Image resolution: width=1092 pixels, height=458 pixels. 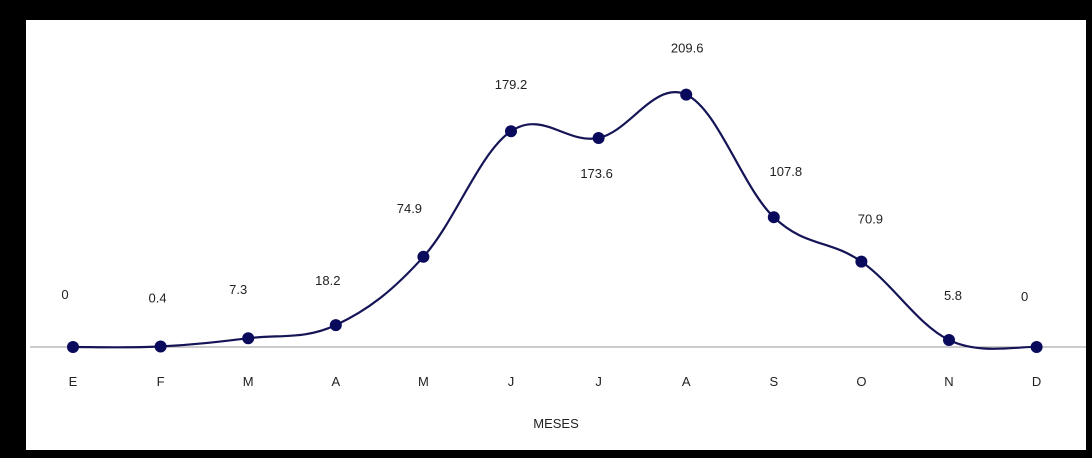 I want to click on x-tick-label-3: A, so click(x=335, y=381).